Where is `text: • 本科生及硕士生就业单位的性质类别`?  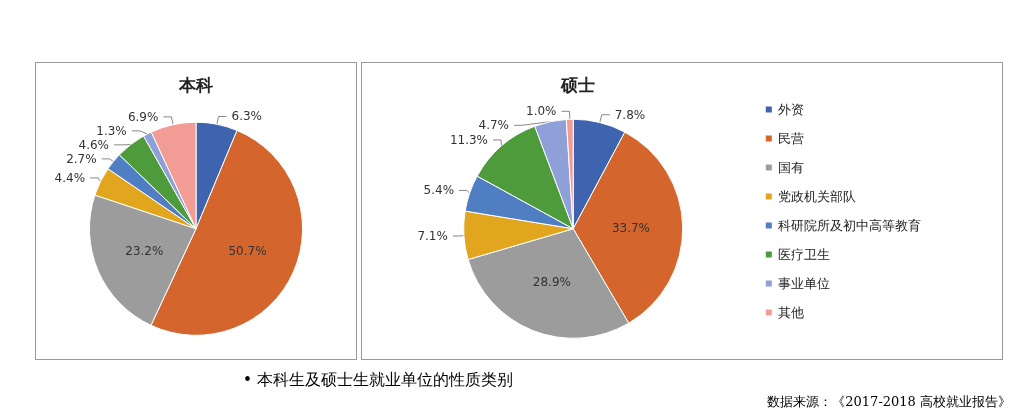 text: • 本科生及硕士生就业单位的性质类别 is located at coordinates (378, 380).